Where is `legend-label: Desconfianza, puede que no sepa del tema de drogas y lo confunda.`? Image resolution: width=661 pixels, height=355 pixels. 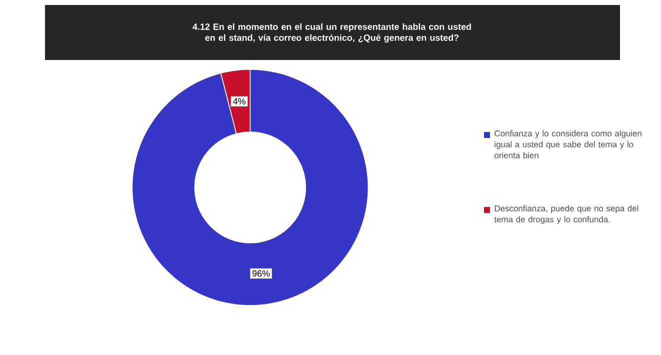 legend-label: Desconfianza, puede que no sepa del tema de drogas y lo confunda. is located at coordinates (566, 214).